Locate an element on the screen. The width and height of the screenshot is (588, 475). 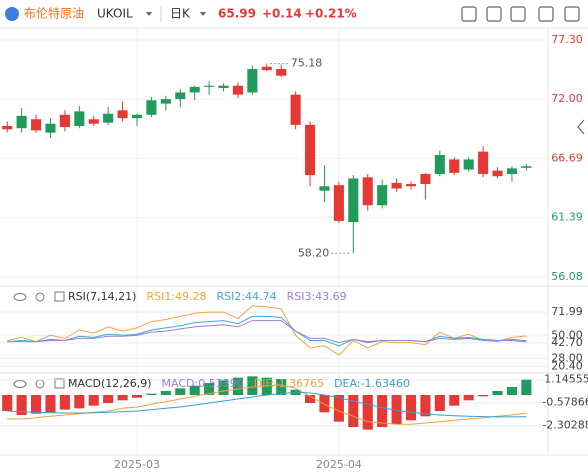
instrument-name: 布伦特原油 is located at coordinates (54, 13).